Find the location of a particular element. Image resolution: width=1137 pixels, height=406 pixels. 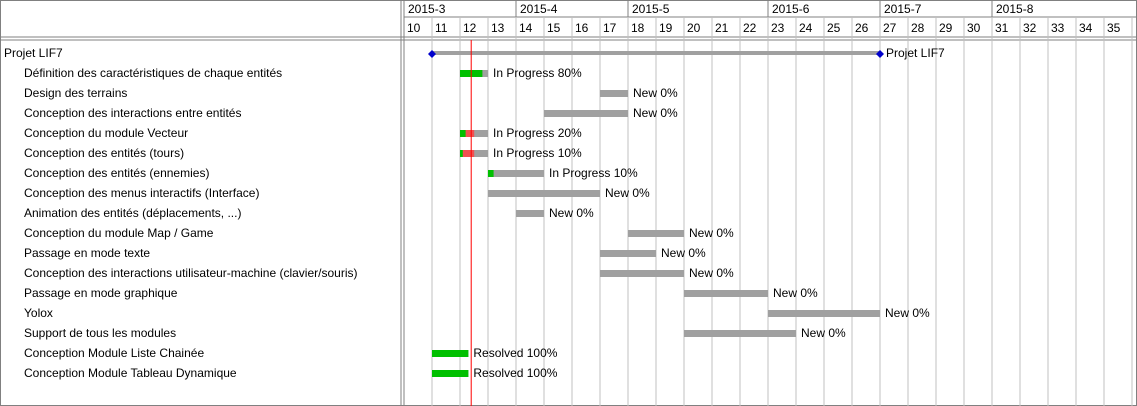

week-tick-label: 10 is located at coordinates (414, 28).